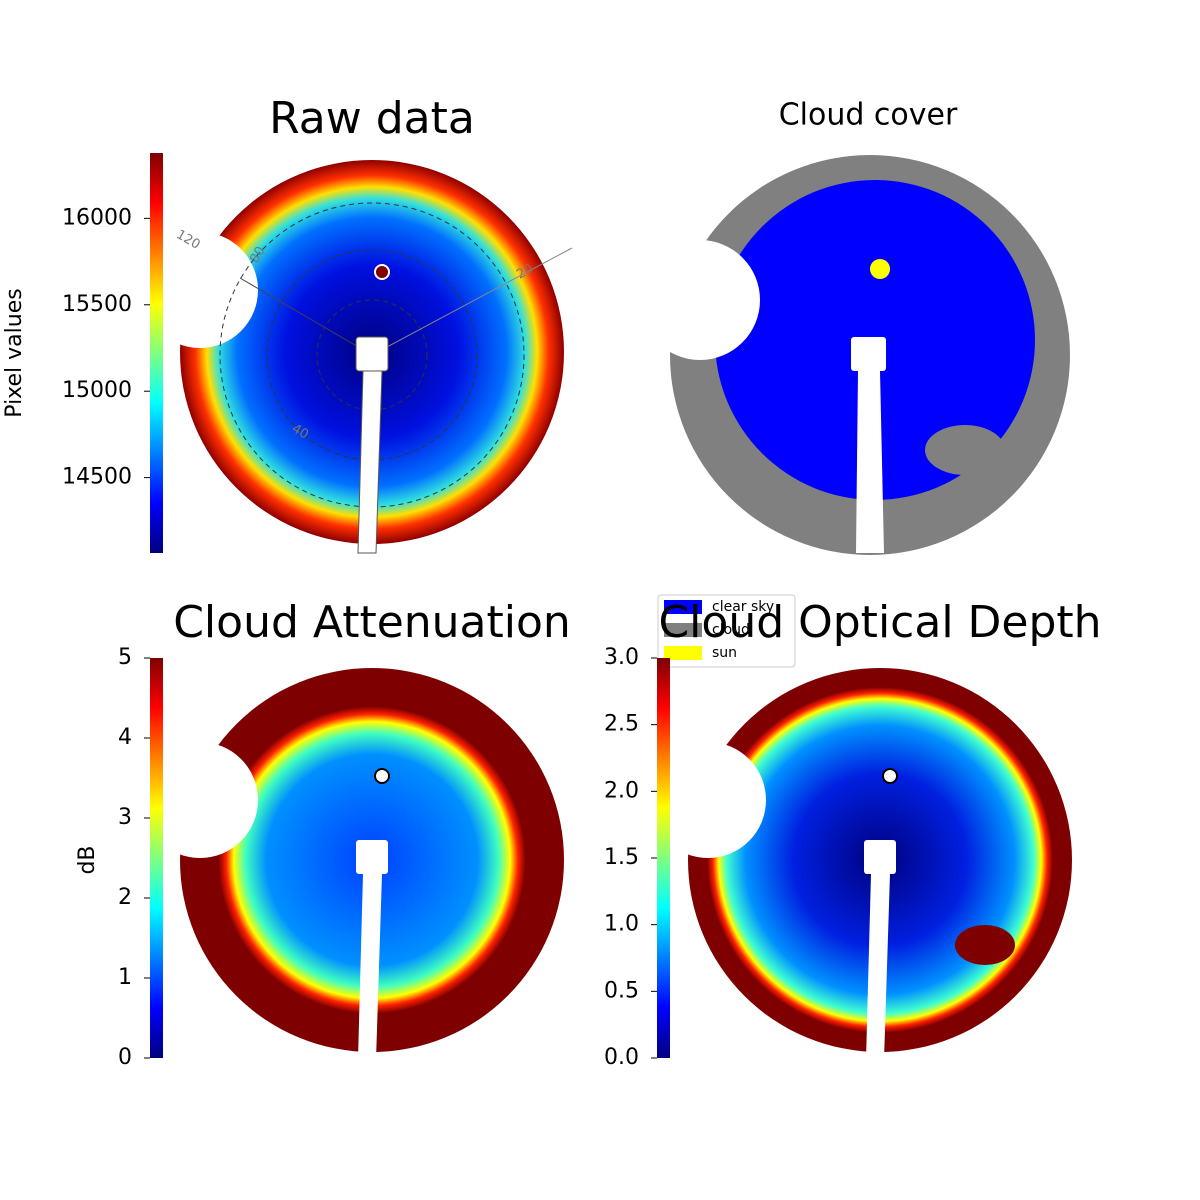 The image size is (1200, 1200). I want to click on panel-title: Raw data, so click(372, 118).